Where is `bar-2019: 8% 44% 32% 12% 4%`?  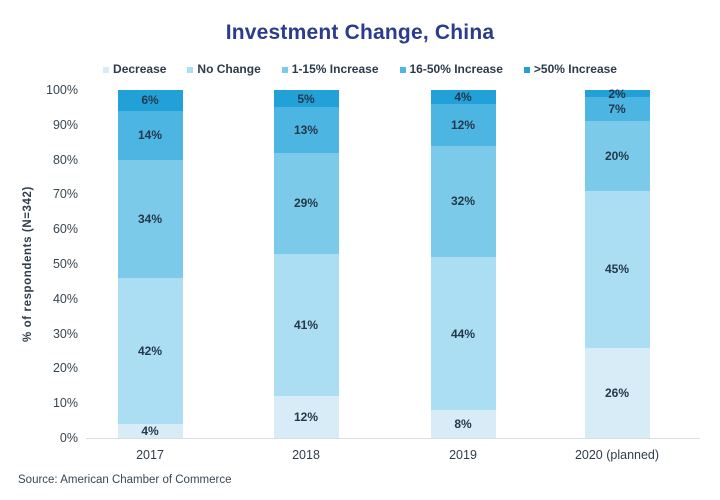
bar-2019: 8% 44% 32% 12% 4% is located at coordinates (463, 264).